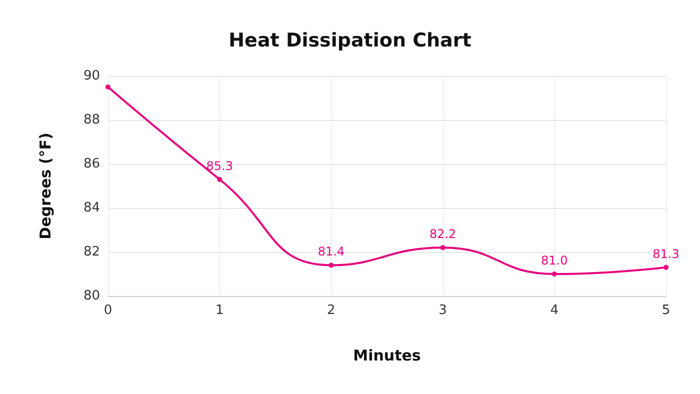  I want to click on y-tick-label: 84, so click(91, 208).